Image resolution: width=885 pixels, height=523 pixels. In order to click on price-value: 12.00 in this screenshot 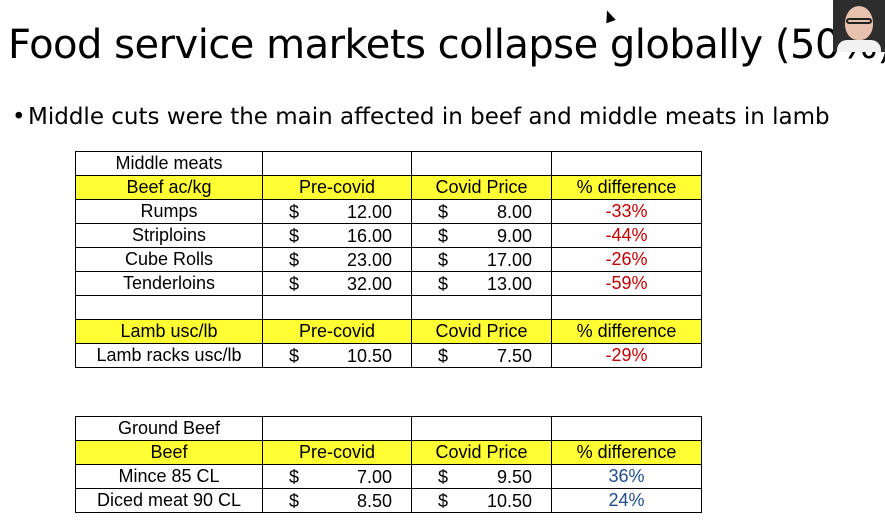, I will do `click(369, 212)`.